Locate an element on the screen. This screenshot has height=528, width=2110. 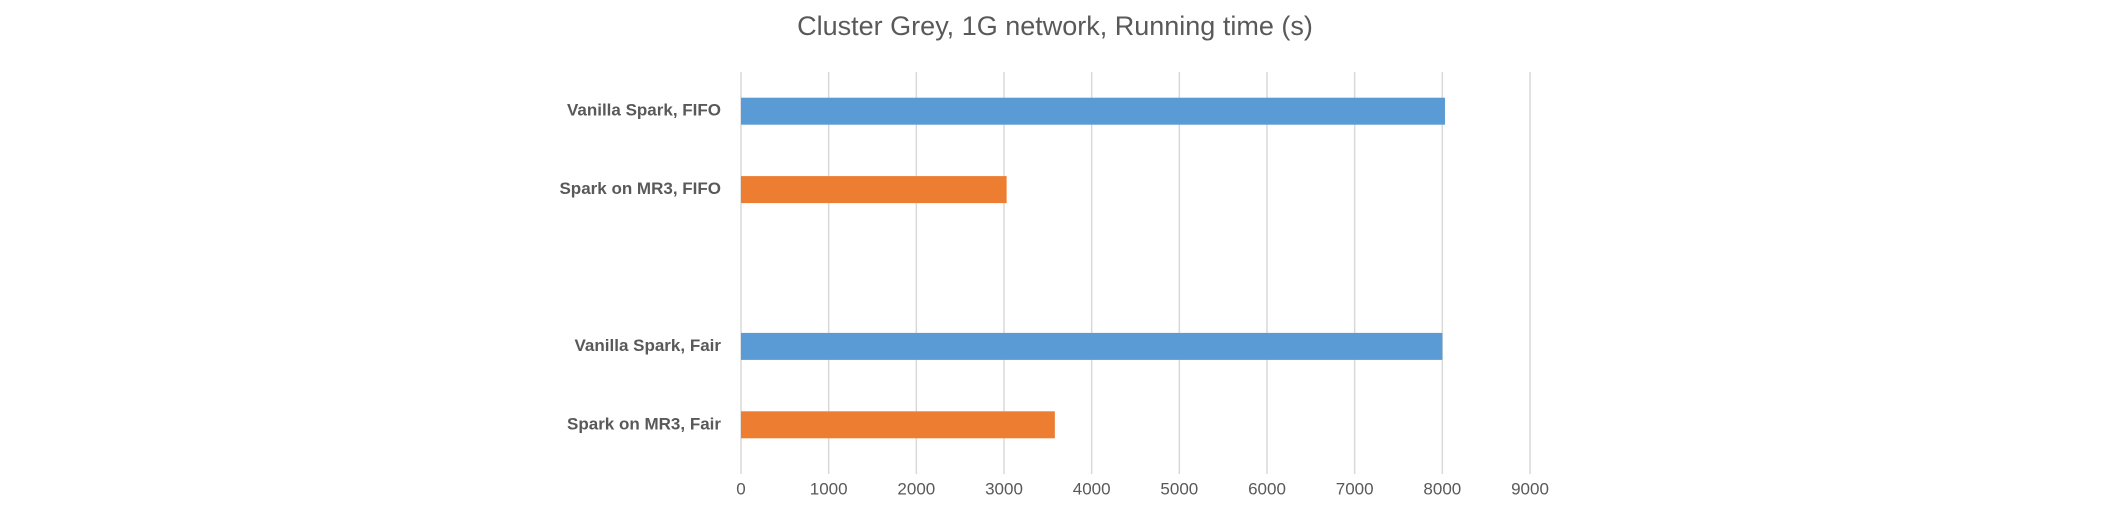
x-tick-label: 5000 is located at coordinates (1179, 488).